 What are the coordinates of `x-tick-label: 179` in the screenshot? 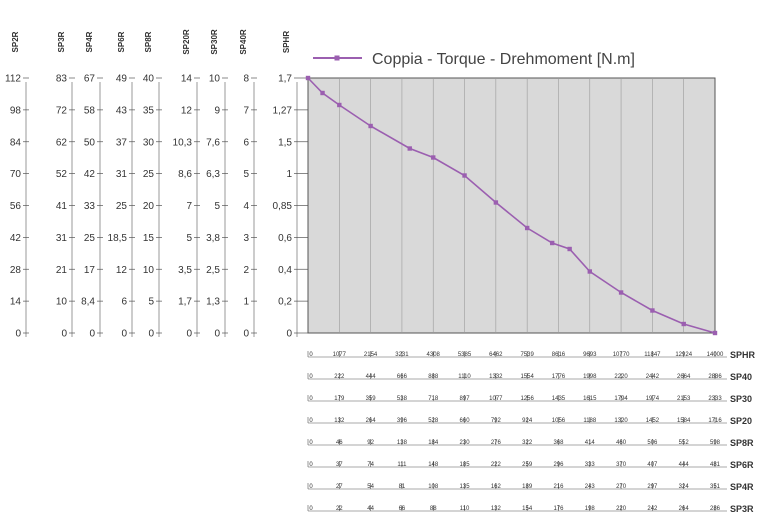 It's located at (339, 399).